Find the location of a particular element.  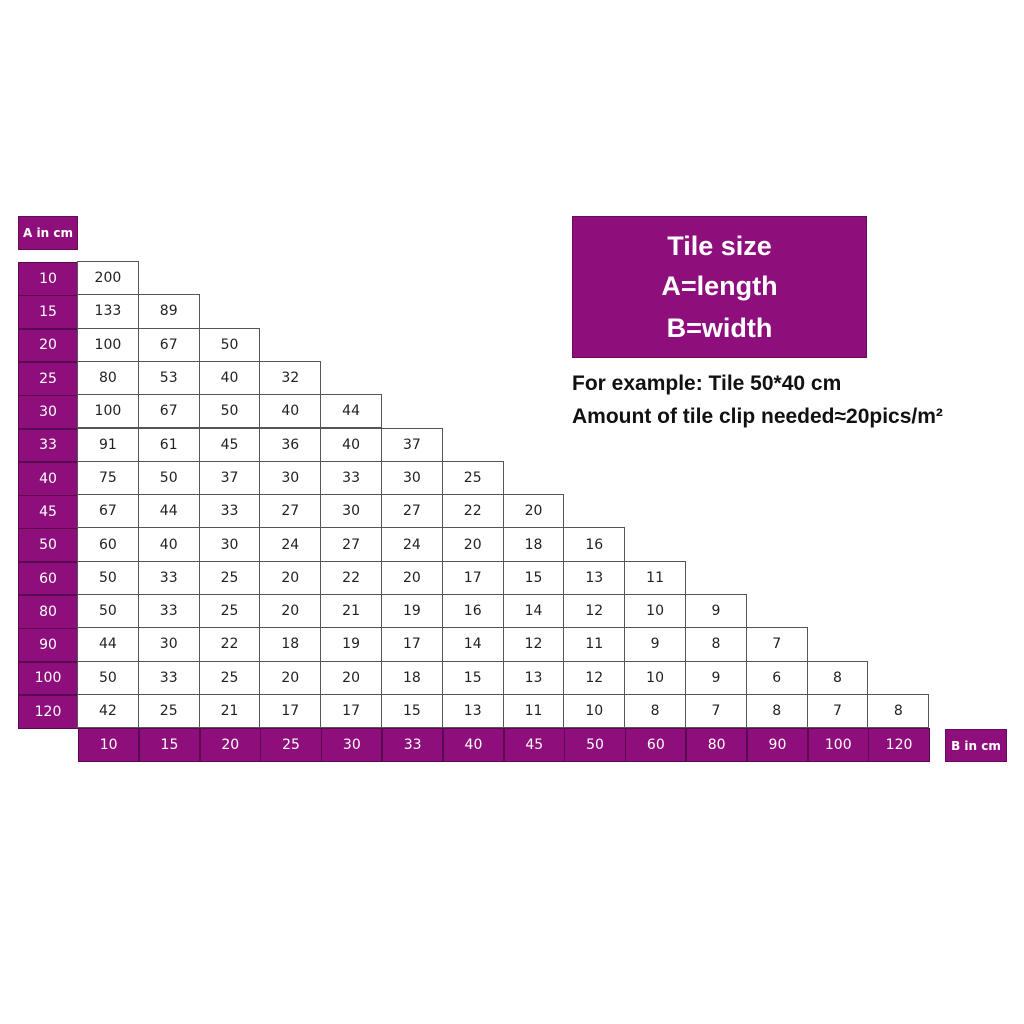

legend-line-a: A=length is located at coordinates (719, 286).